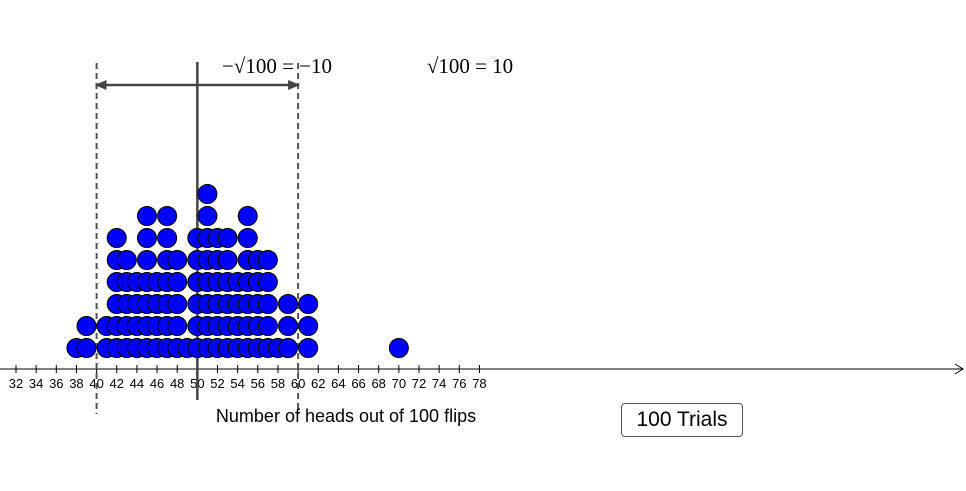 The height and width of the screenshot is (491, 966). I want to click on data-dots, so click(237, 271).